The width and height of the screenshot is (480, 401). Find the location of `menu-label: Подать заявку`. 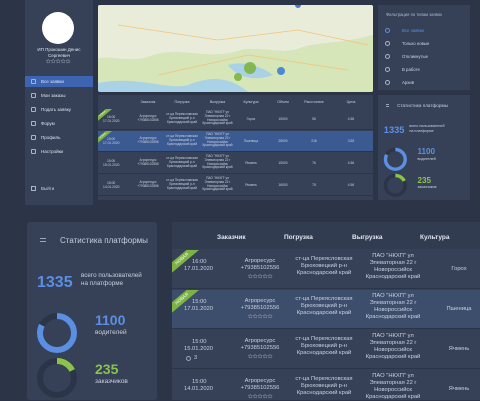

menu-label: Подать заявку is located at coordinates (56, 109).